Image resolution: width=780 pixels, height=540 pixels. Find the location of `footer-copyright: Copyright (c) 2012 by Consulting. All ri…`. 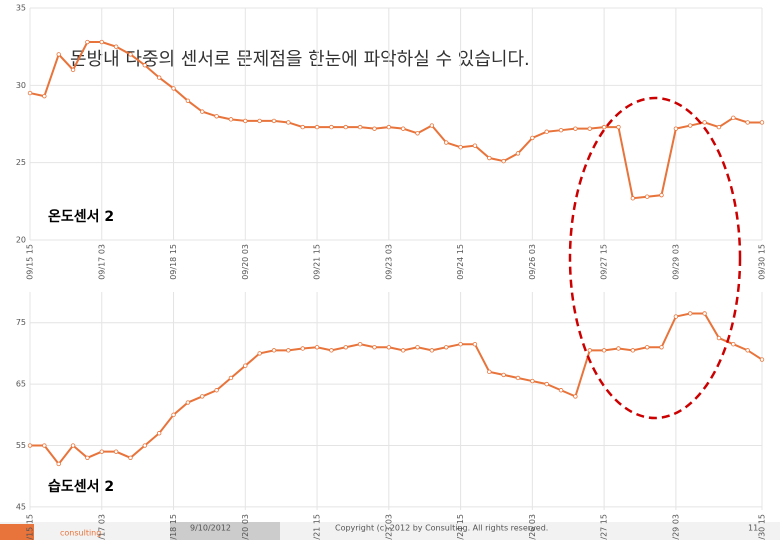

footer-copyright: Copyright (c) 2012 by Consulting. All ri… is located at coordinates (441, 528).